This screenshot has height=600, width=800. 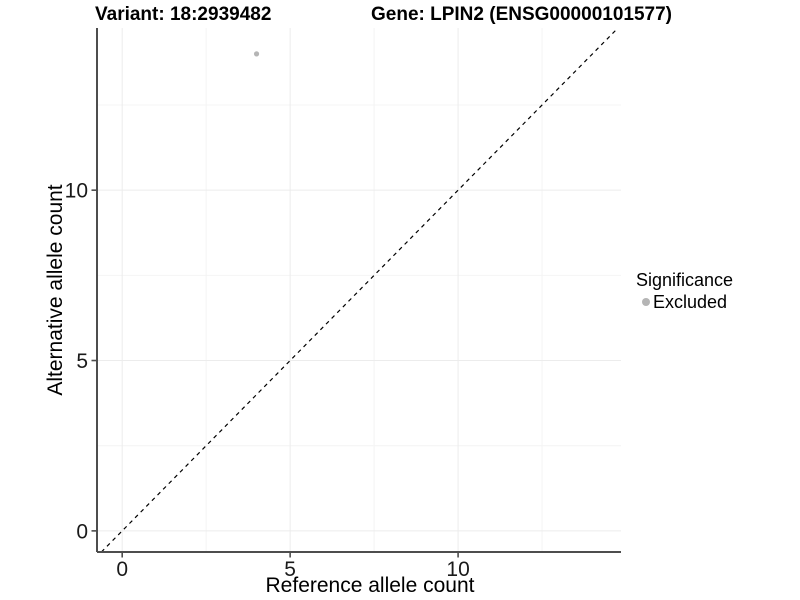 I want to click on legend-item-excluded: Excluded, so click(x=684, y=302).